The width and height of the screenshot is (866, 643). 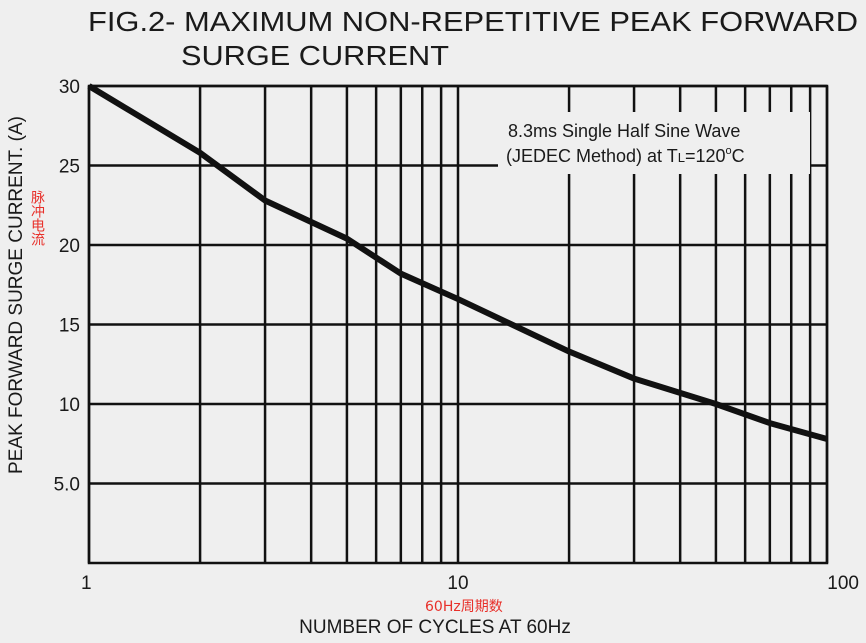 I want to click on x-tick-label: 1, so click(x=86, y=583).